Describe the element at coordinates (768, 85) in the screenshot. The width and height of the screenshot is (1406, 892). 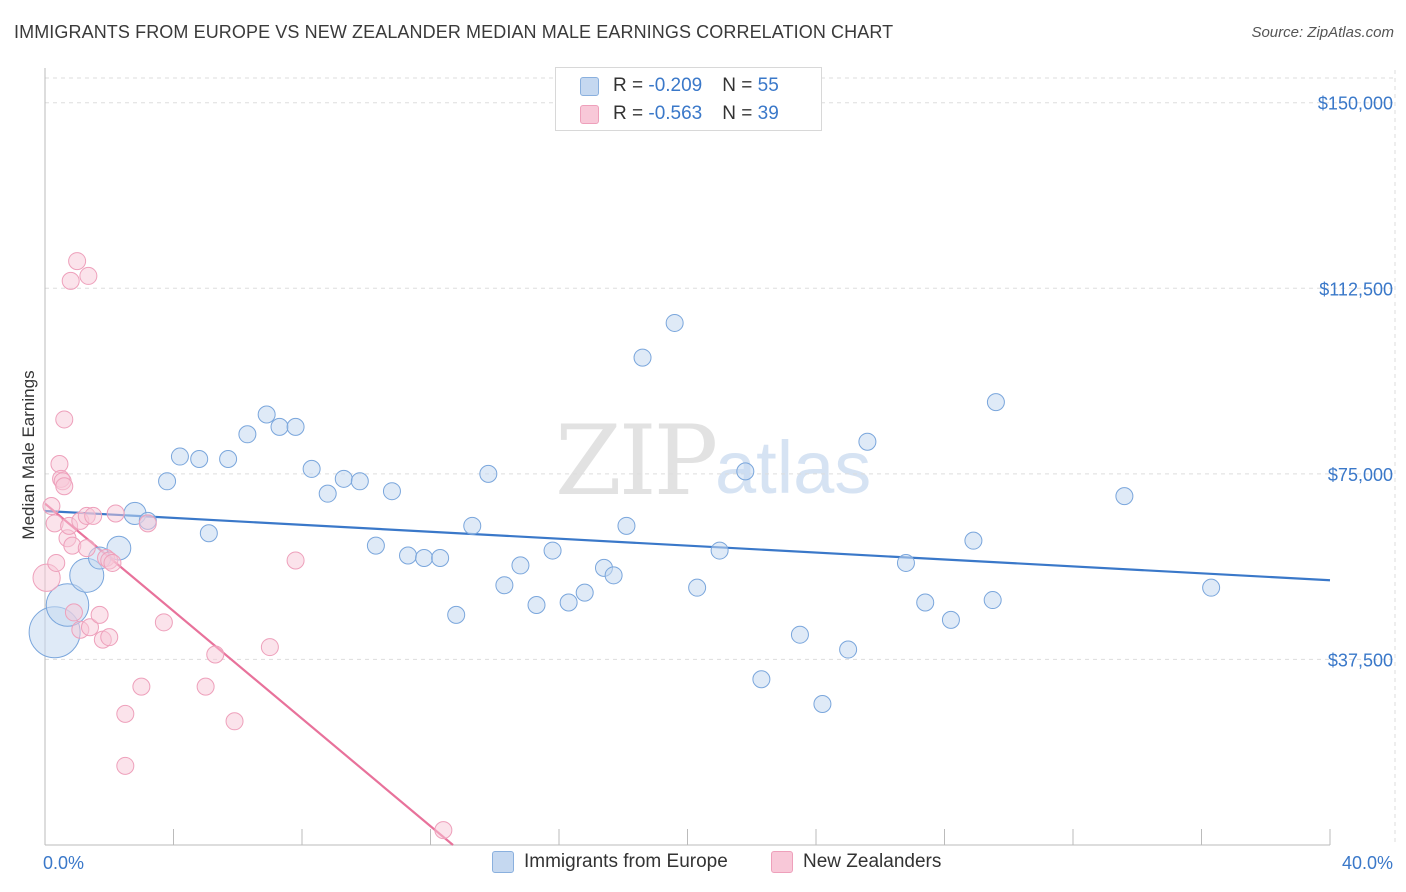
I see `legend-n-value: 55` at that location.